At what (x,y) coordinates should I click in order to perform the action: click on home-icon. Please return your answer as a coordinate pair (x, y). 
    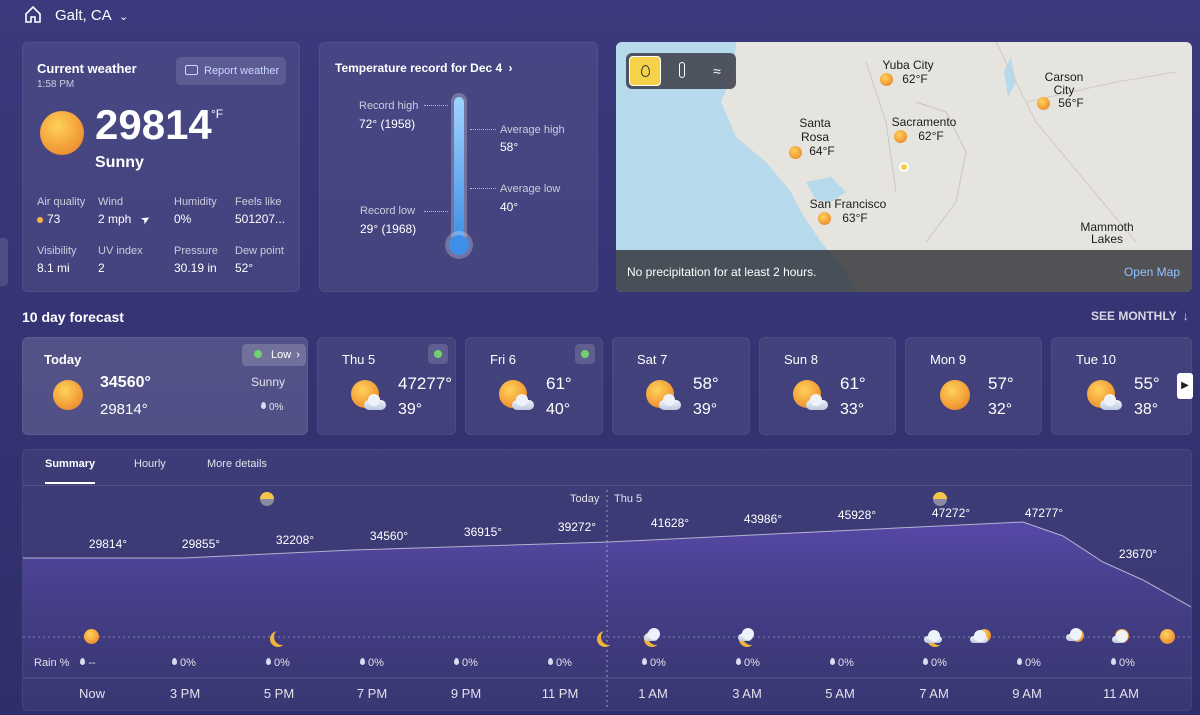
    Looking at the image, I should click on (33, 14).